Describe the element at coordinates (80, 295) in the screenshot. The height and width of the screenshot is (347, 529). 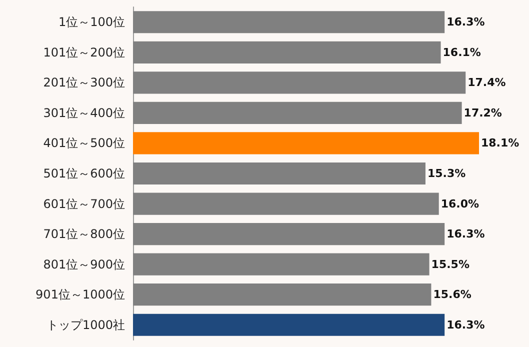
I see `y-tick-label: 901位～1000位` at that location.